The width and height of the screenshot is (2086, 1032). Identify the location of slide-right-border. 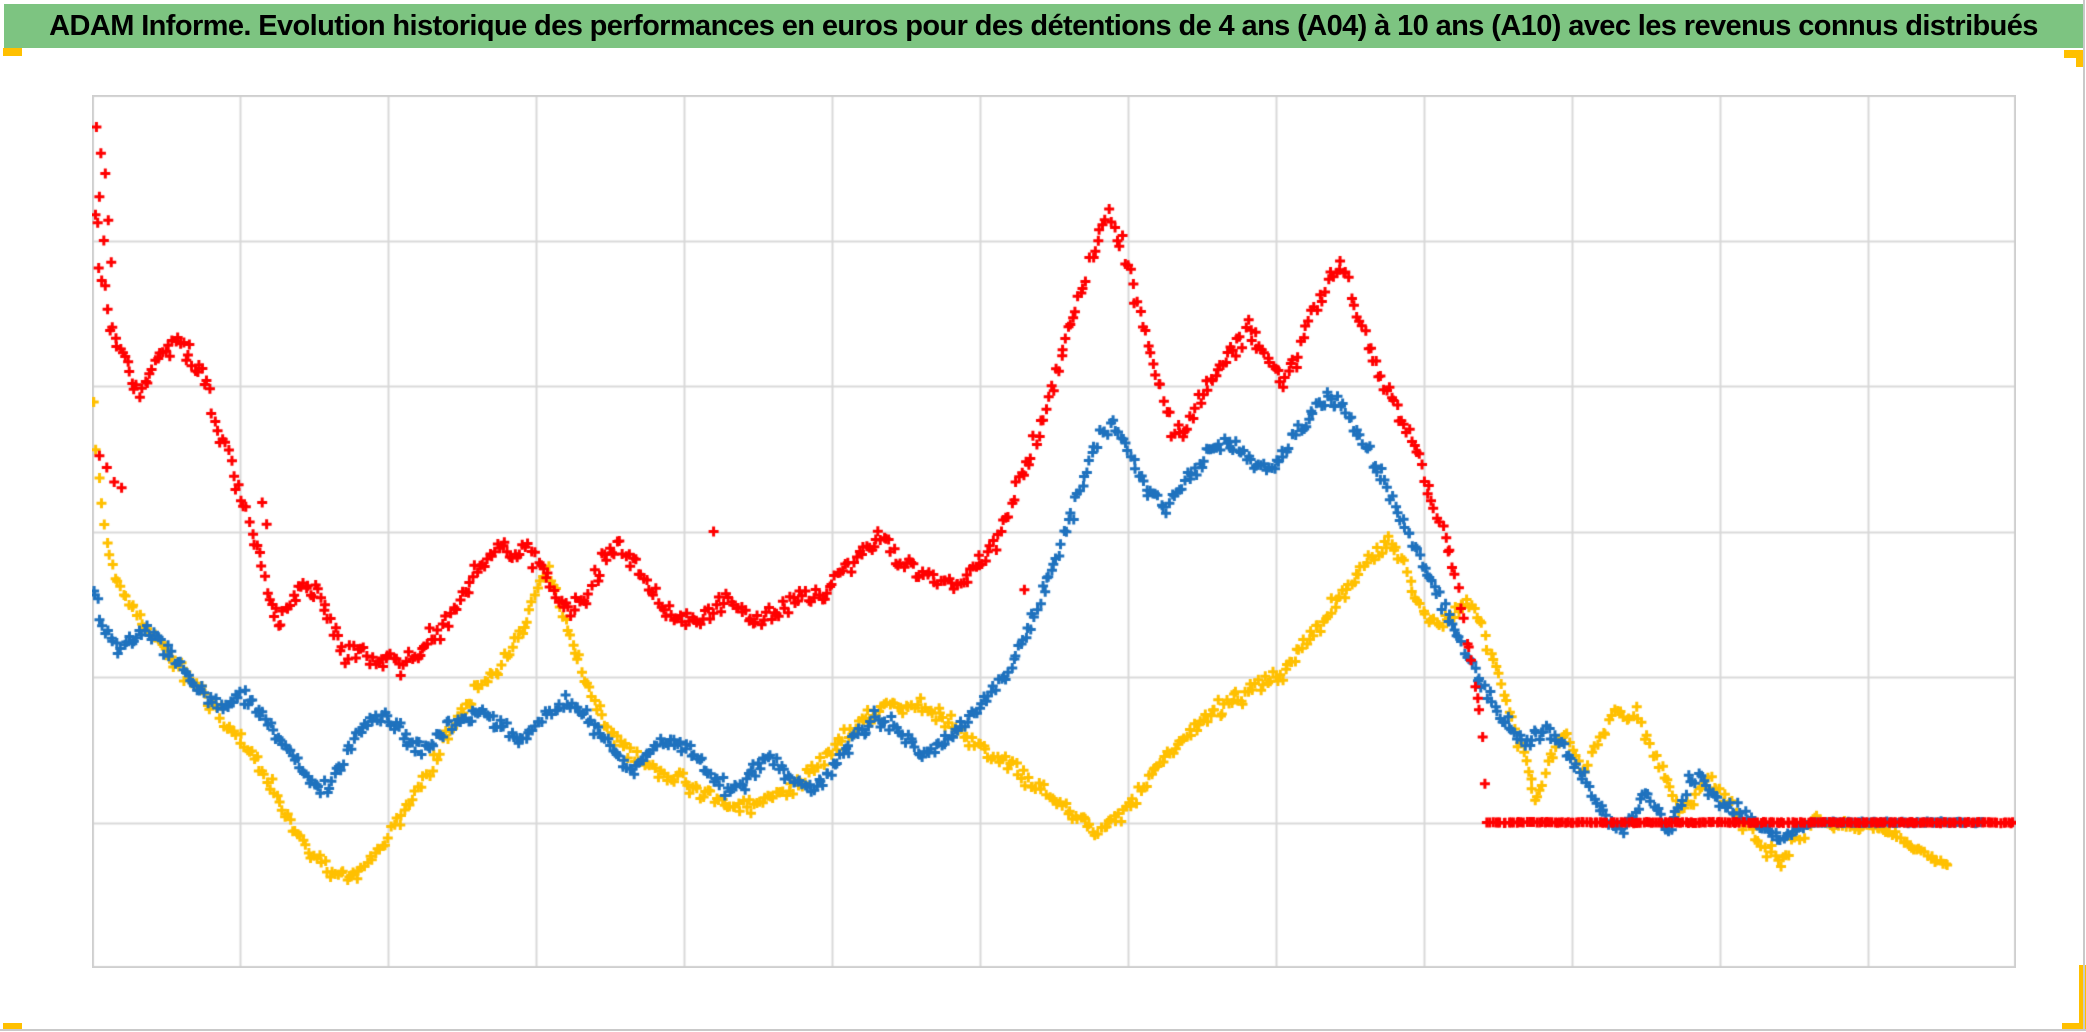
(2084, 515).